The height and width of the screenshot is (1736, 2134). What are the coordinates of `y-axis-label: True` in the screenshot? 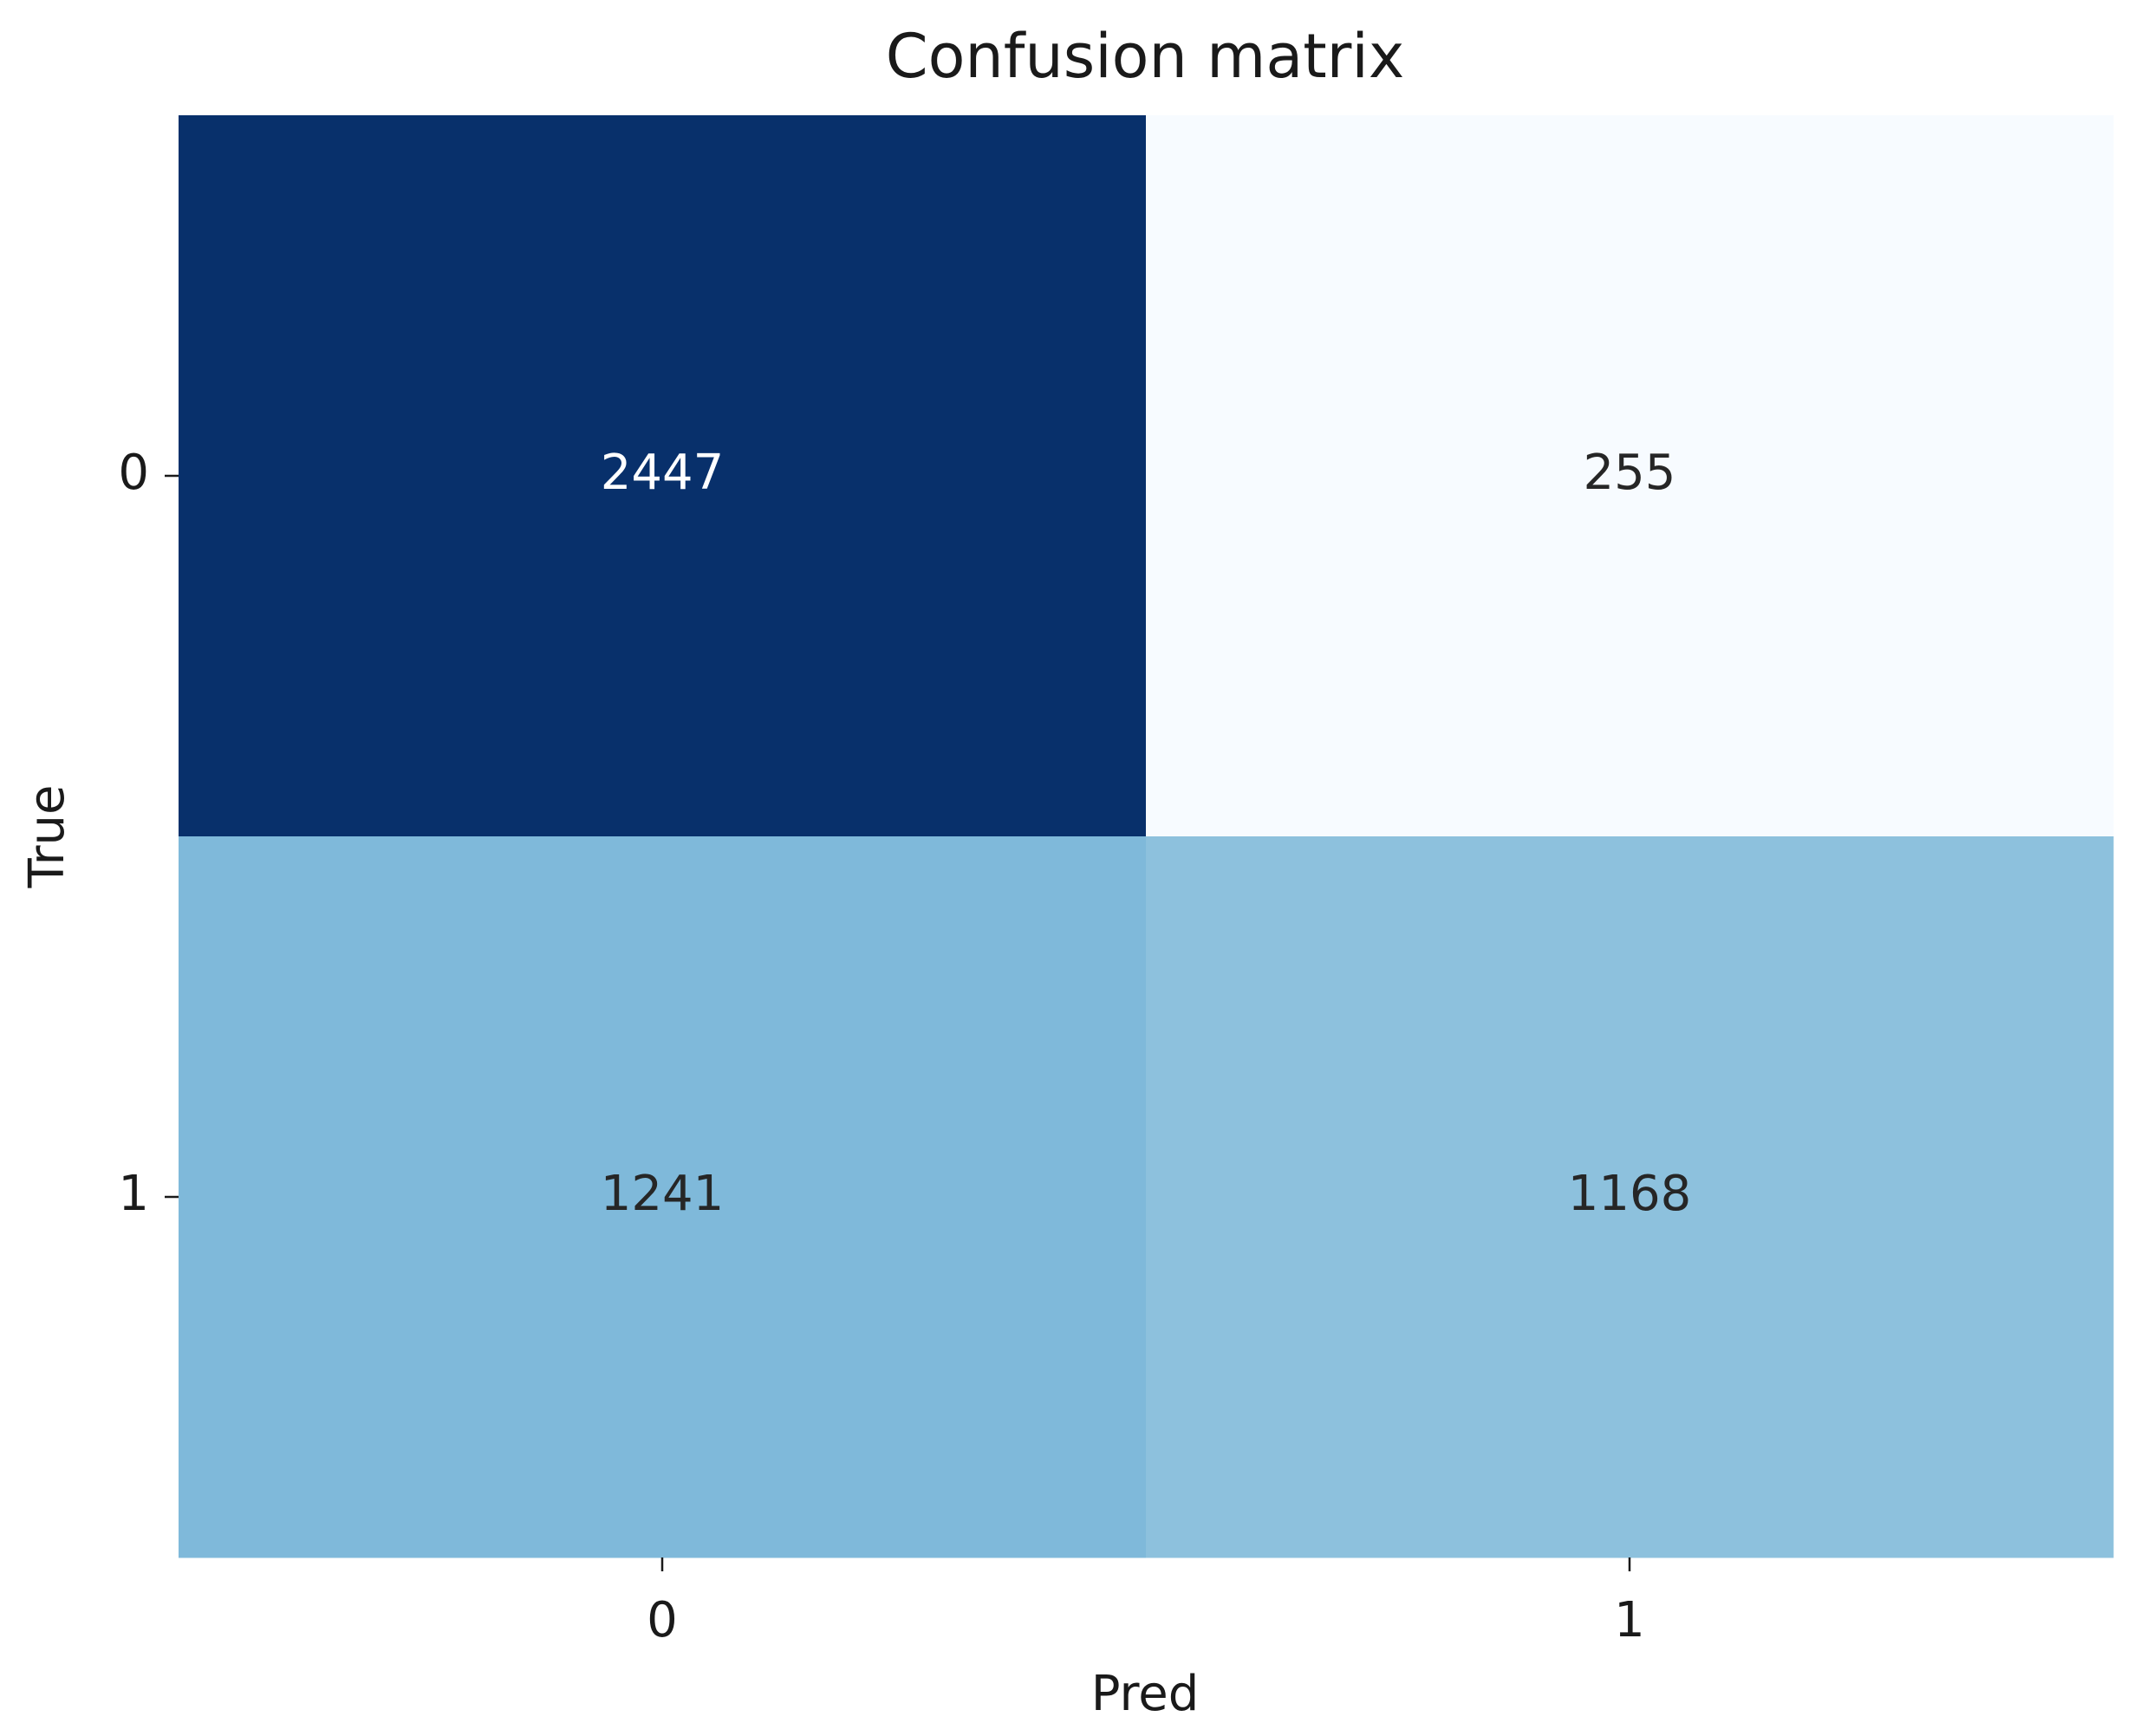 It's located at (47, 837).